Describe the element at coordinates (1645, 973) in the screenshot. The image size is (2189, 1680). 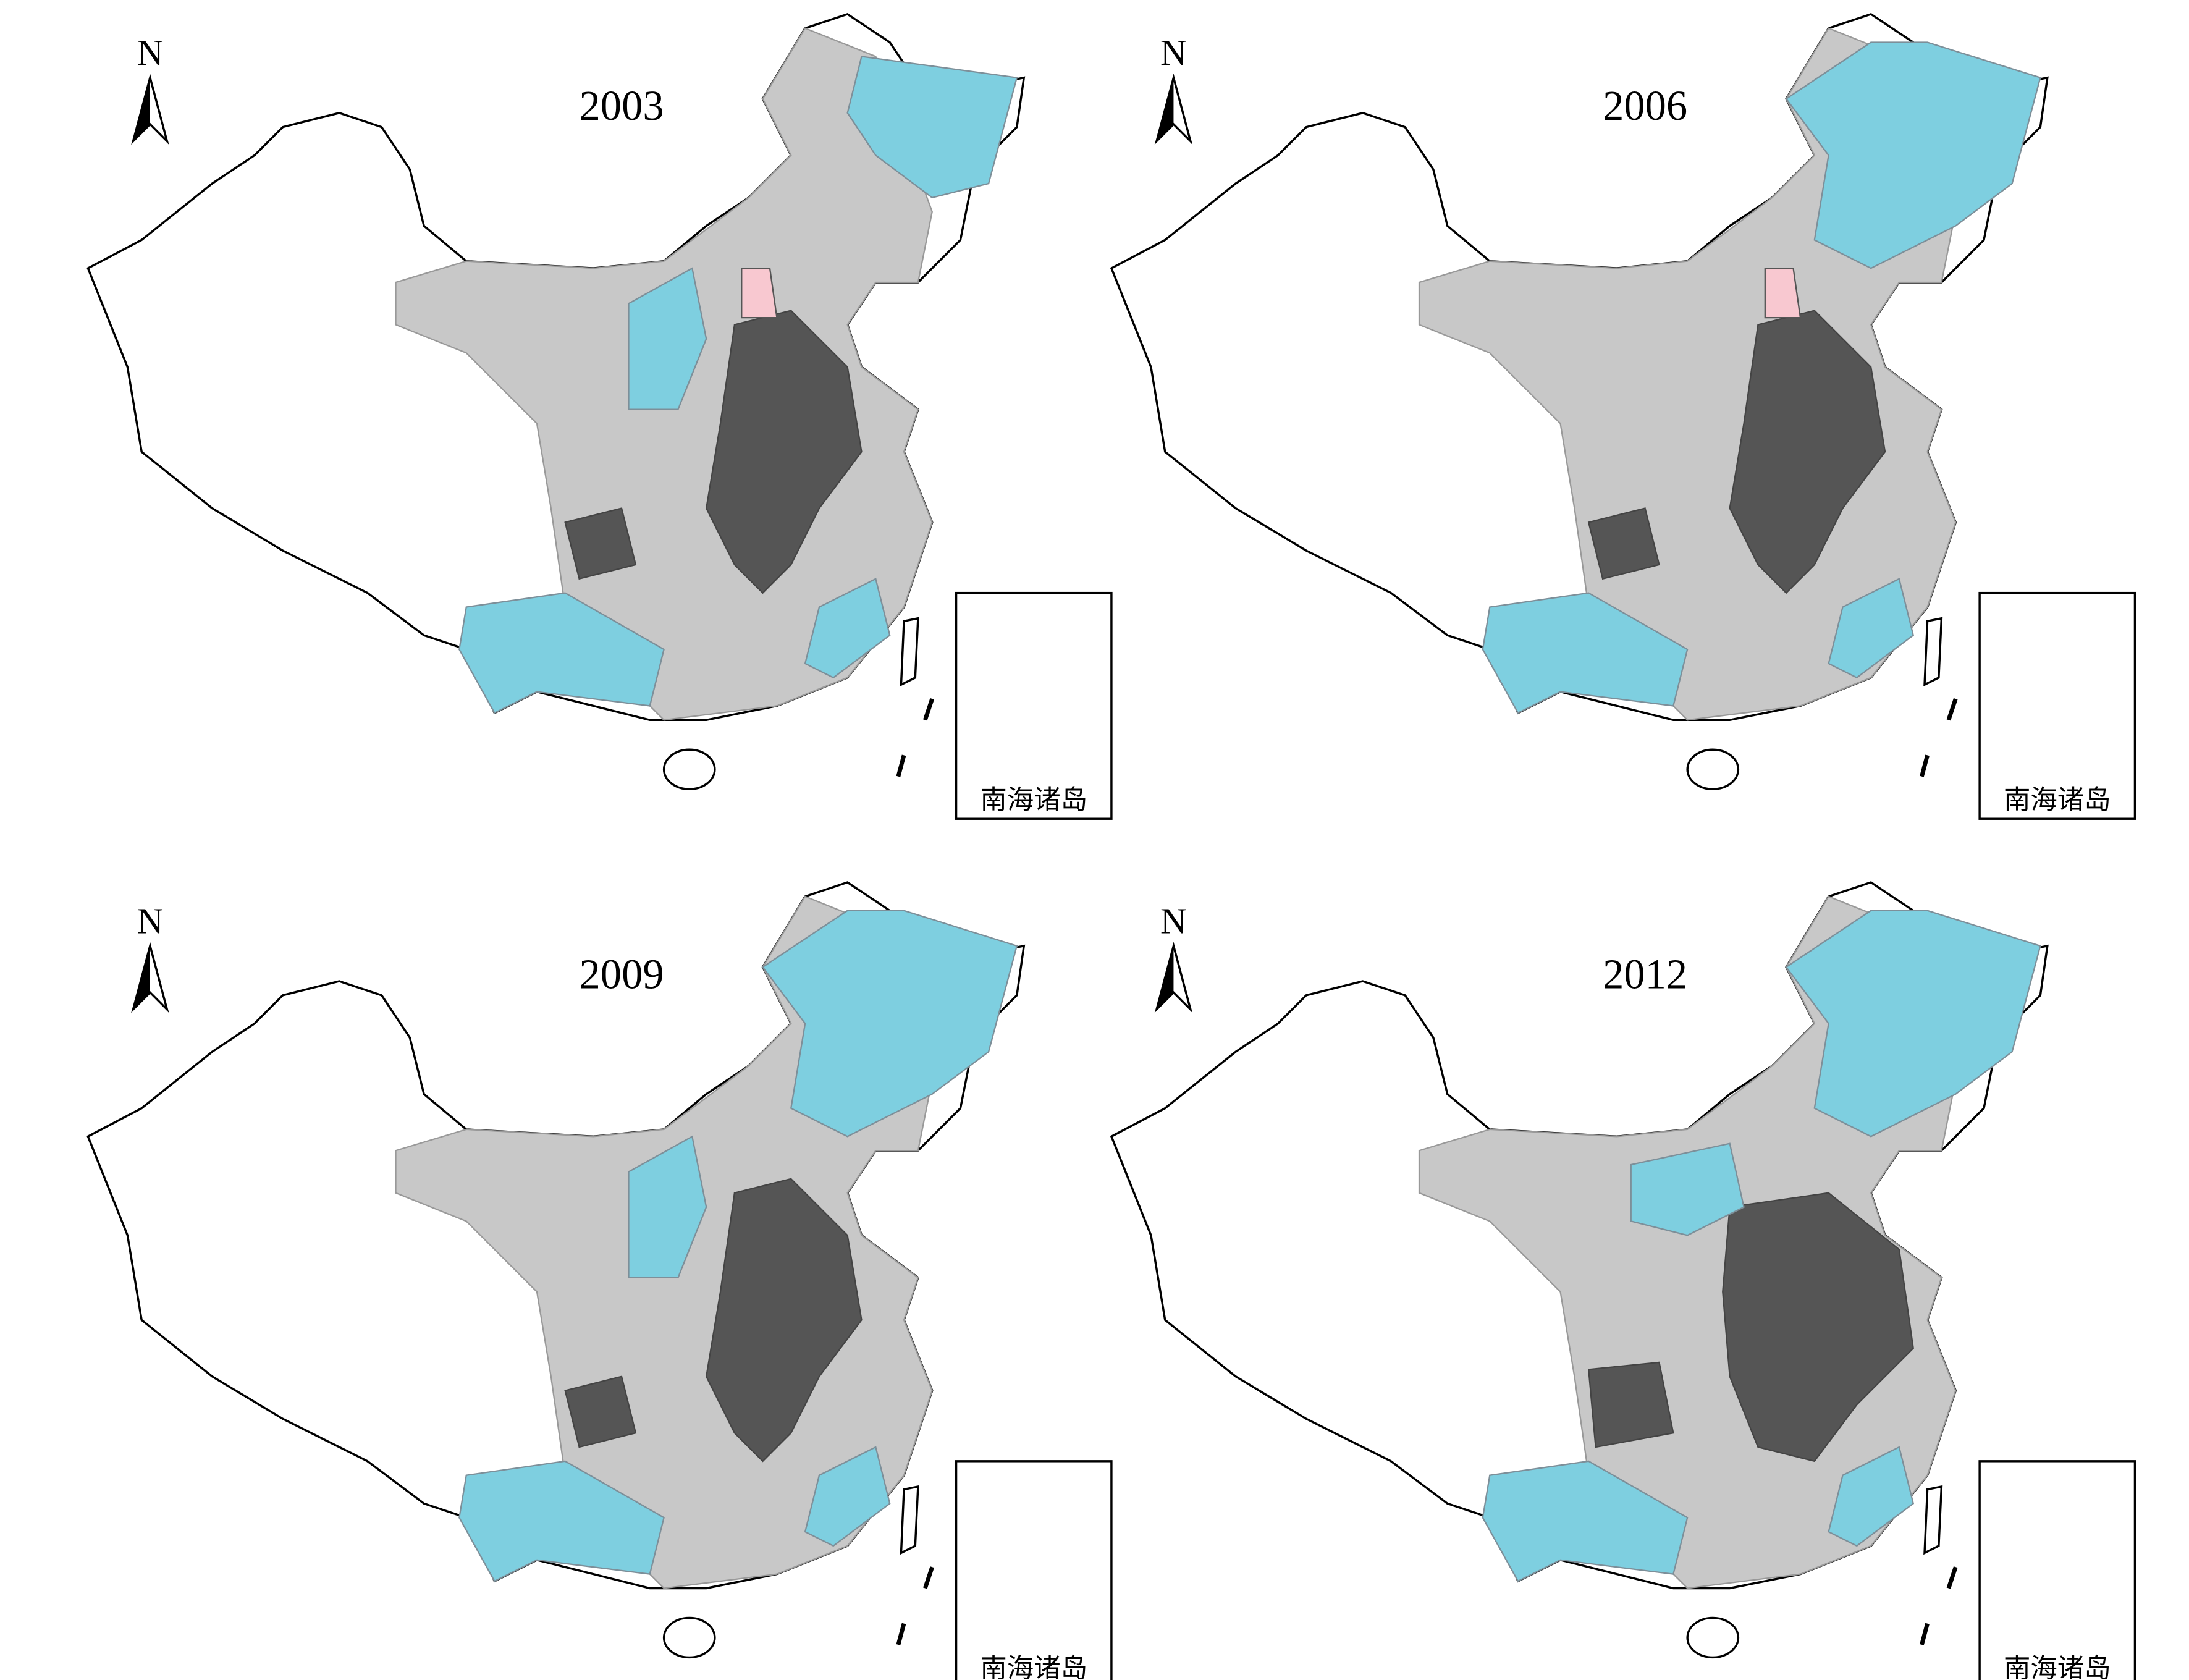
I see `year-label: 2012` at that location.